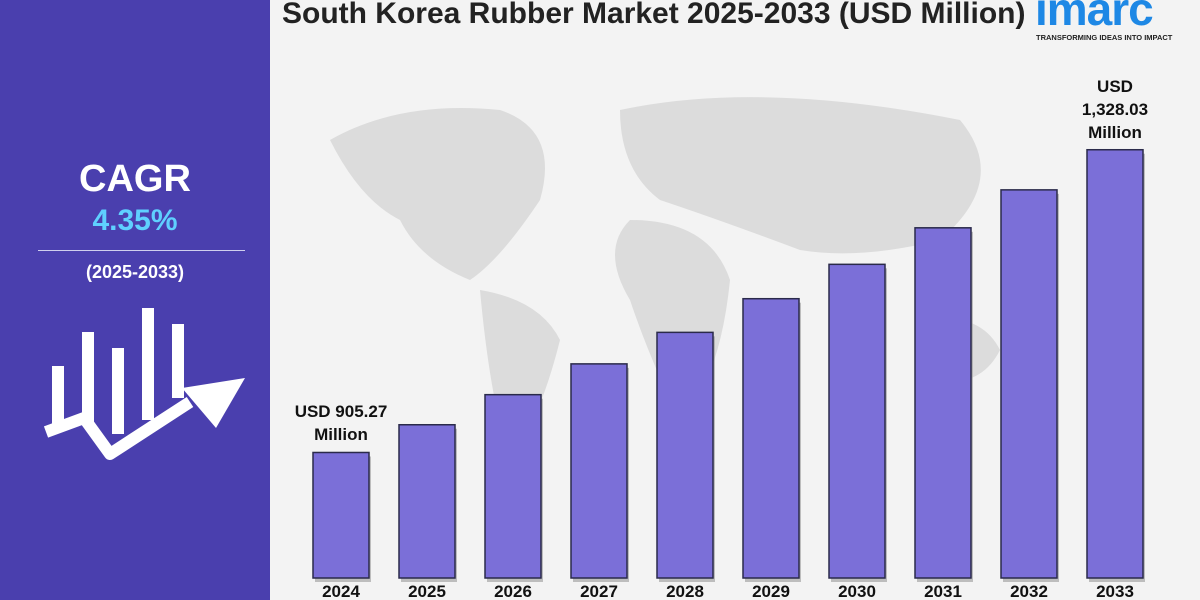 Image resolution: width=1200 pixels, height=600 pixels. I want to click on value-label: USD 1,328.03 Million, so click(1115, 109).